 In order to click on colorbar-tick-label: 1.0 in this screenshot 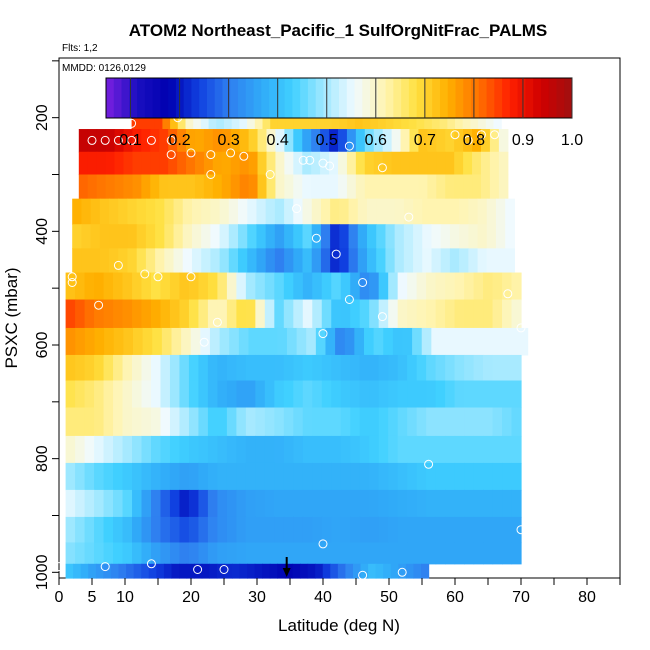, I will do `click(572, 140)`.